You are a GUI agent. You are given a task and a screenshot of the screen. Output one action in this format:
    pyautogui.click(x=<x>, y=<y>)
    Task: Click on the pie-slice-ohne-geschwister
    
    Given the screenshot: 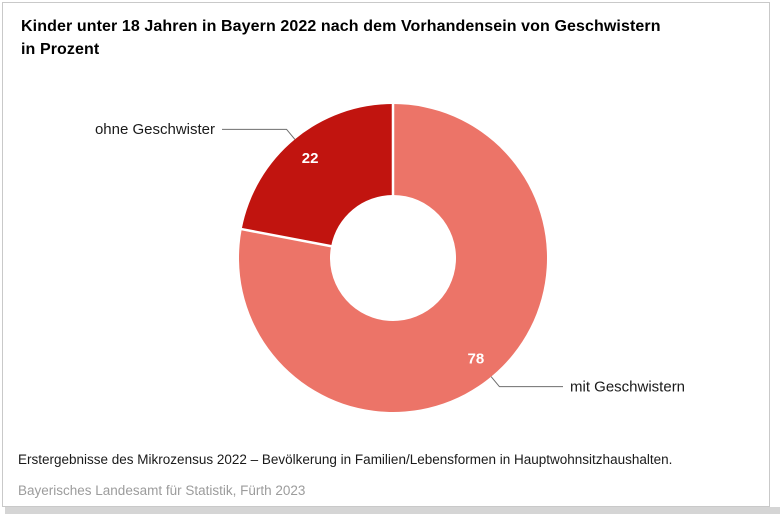 What is the action you would take?
    pyautogui.click(x=317, y=175)
    